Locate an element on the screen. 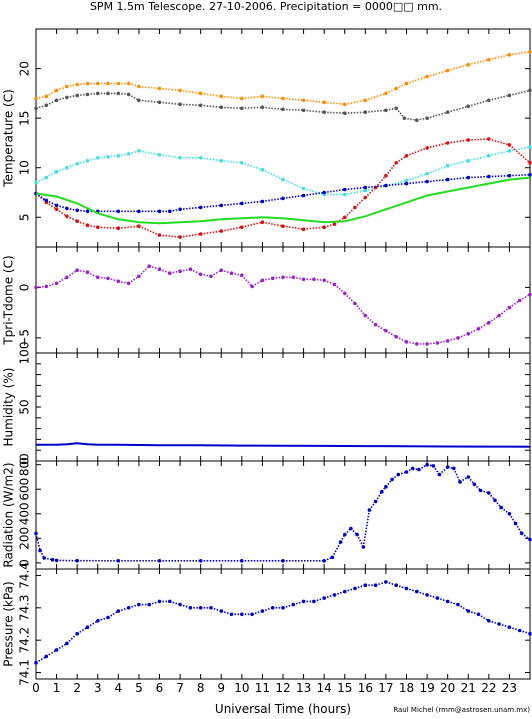  y-tick-label-radiation: 600 is located at coordinates (25, 489).